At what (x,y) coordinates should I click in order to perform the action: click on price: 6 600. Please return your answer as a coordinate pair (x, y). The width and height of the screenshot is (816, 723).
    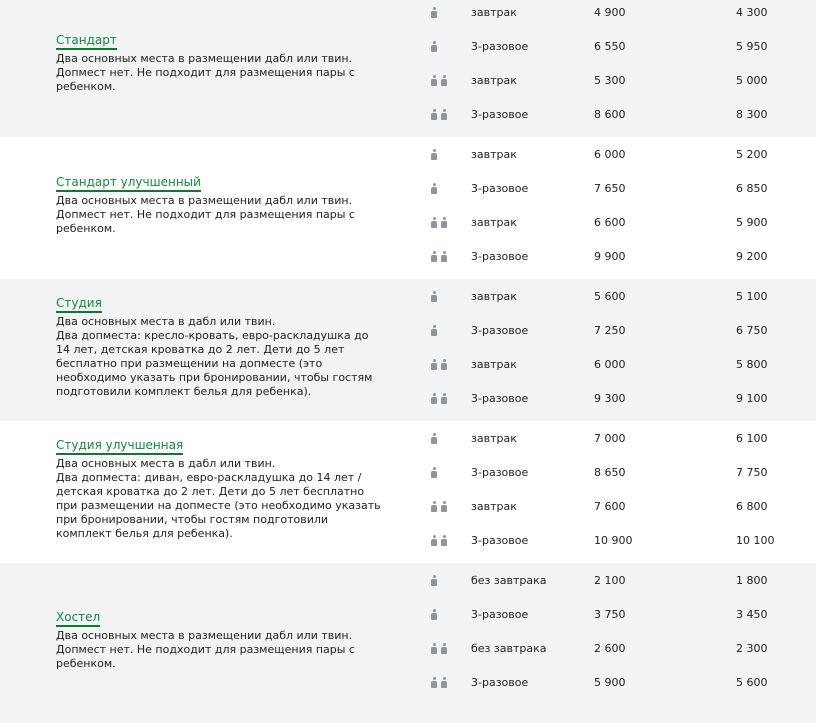
    Looking at the image, I should click on (610, 222).